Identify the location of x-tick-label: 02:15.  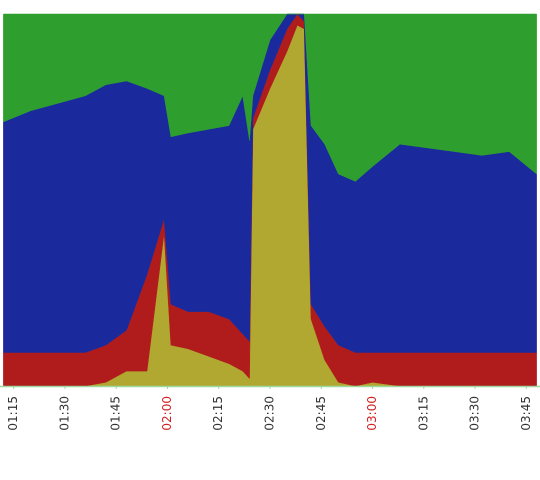
(218, 413).